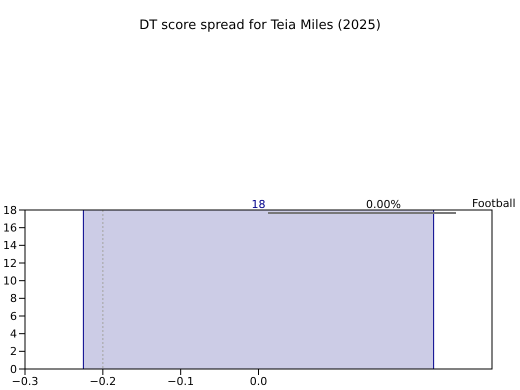 This screenshot has width=520, height=390. What do you see at coordinates (494, 203) in the screenshot?
I see `annotation: Football` at bounding box center [494, 203].